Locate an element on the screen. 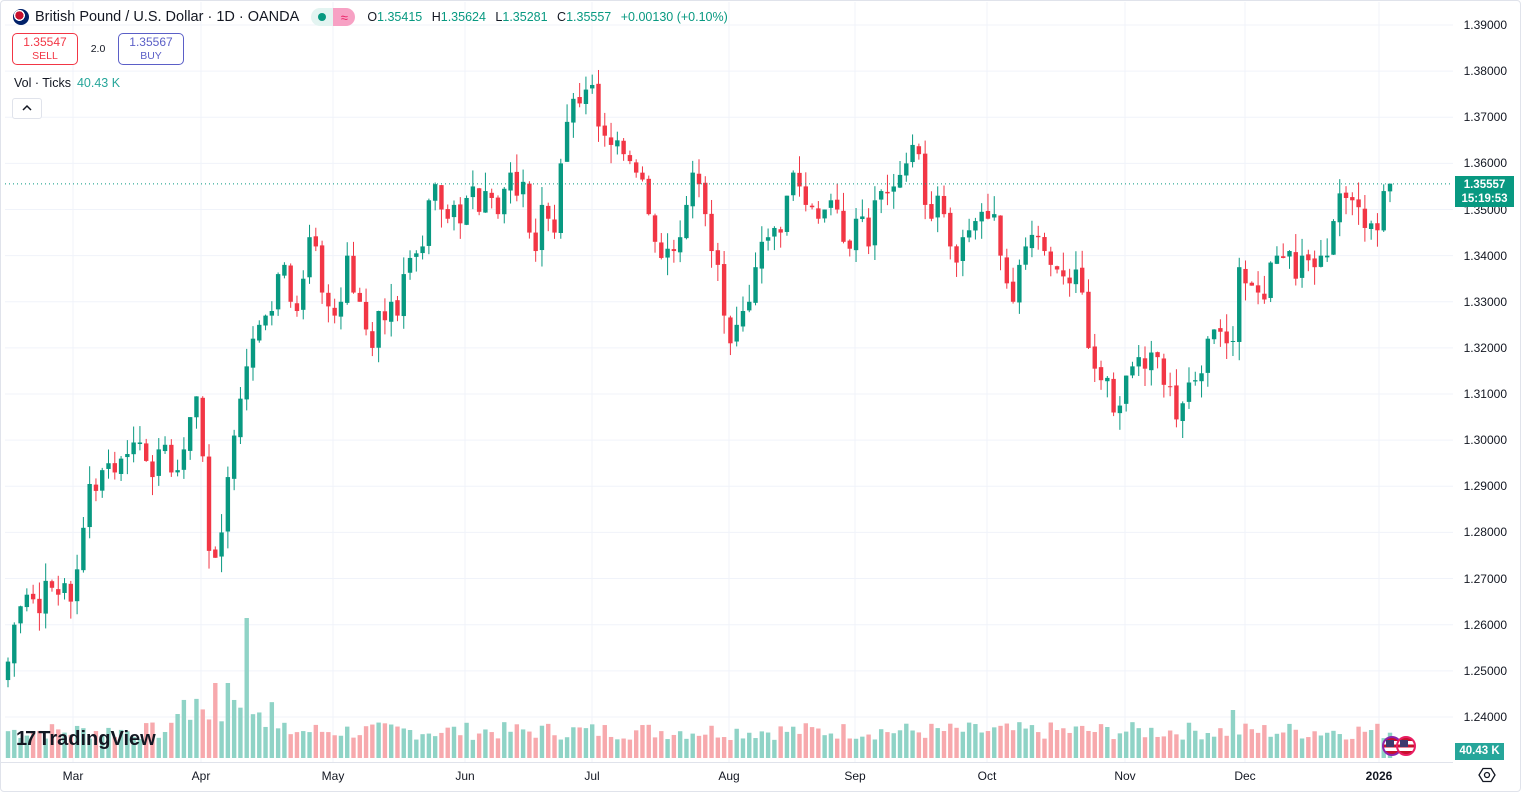 The width and height of the screenshot is (1523, 794). collapse-legend-button is located at coordinates (27, 108).